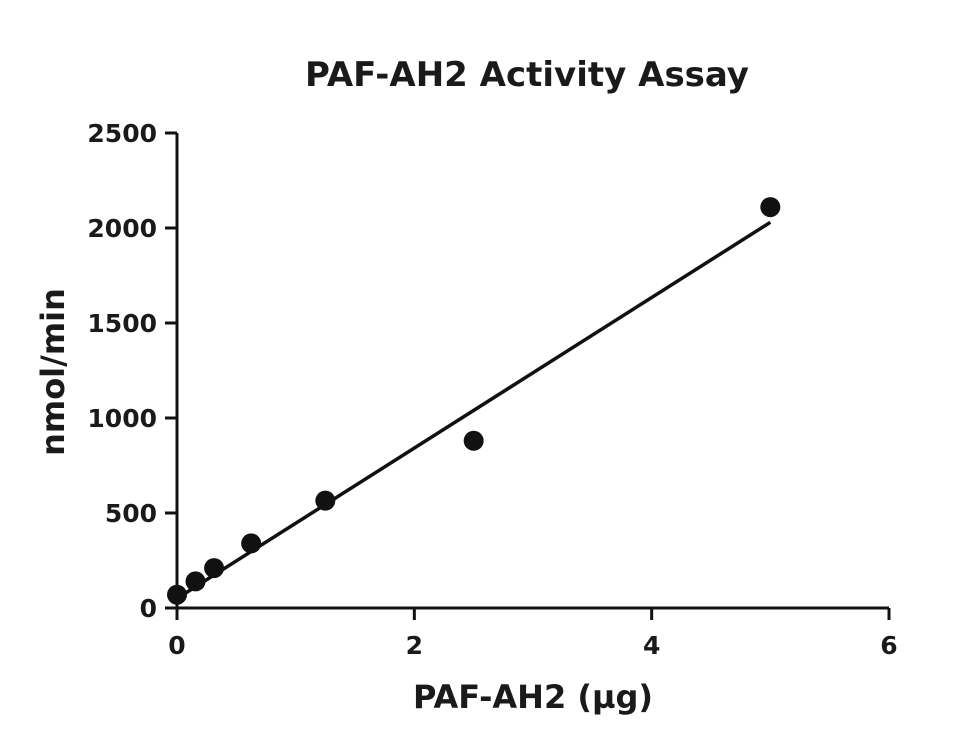 The width and height of the screenshot is (966, 748). I want to click on chart-title: PAF-AH2 Activity Assay, so click(527, 75).